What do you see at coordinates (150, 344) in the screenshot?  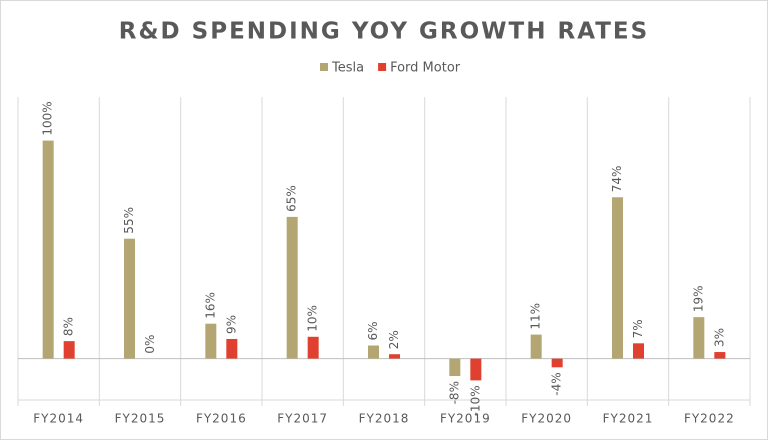 I see `value-label: 0%` at bounding box center [150, 344].